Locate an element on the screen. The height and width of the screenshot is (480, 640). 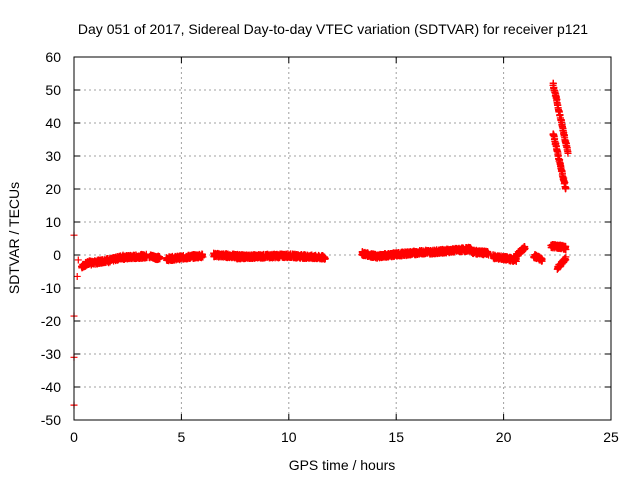
y-tick-label: 10 is located at coordinates (53, 222).